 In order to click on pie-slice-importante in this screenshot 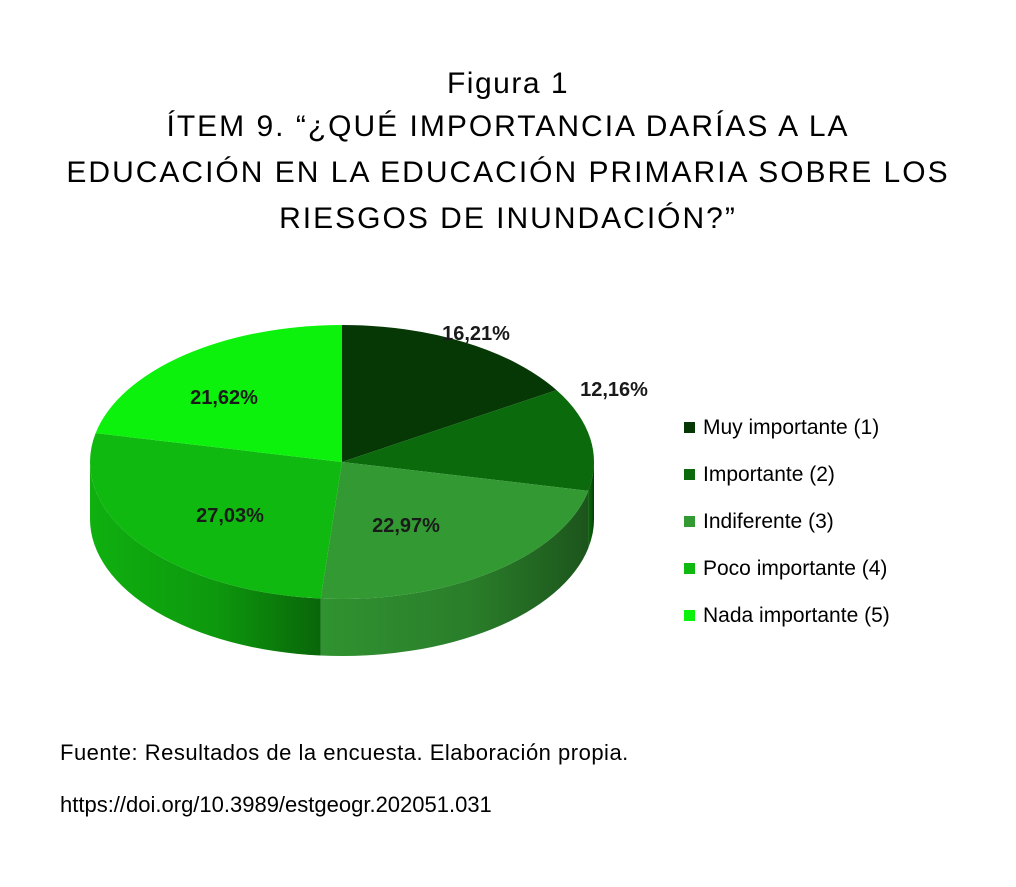, I will do `click(468, 440)`.